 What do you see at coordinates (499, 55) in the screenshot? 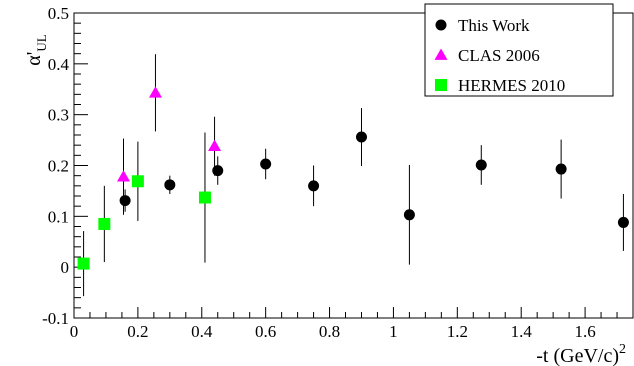
I see `legend-label: CLAS 2006` at bounding box center [499, 55].